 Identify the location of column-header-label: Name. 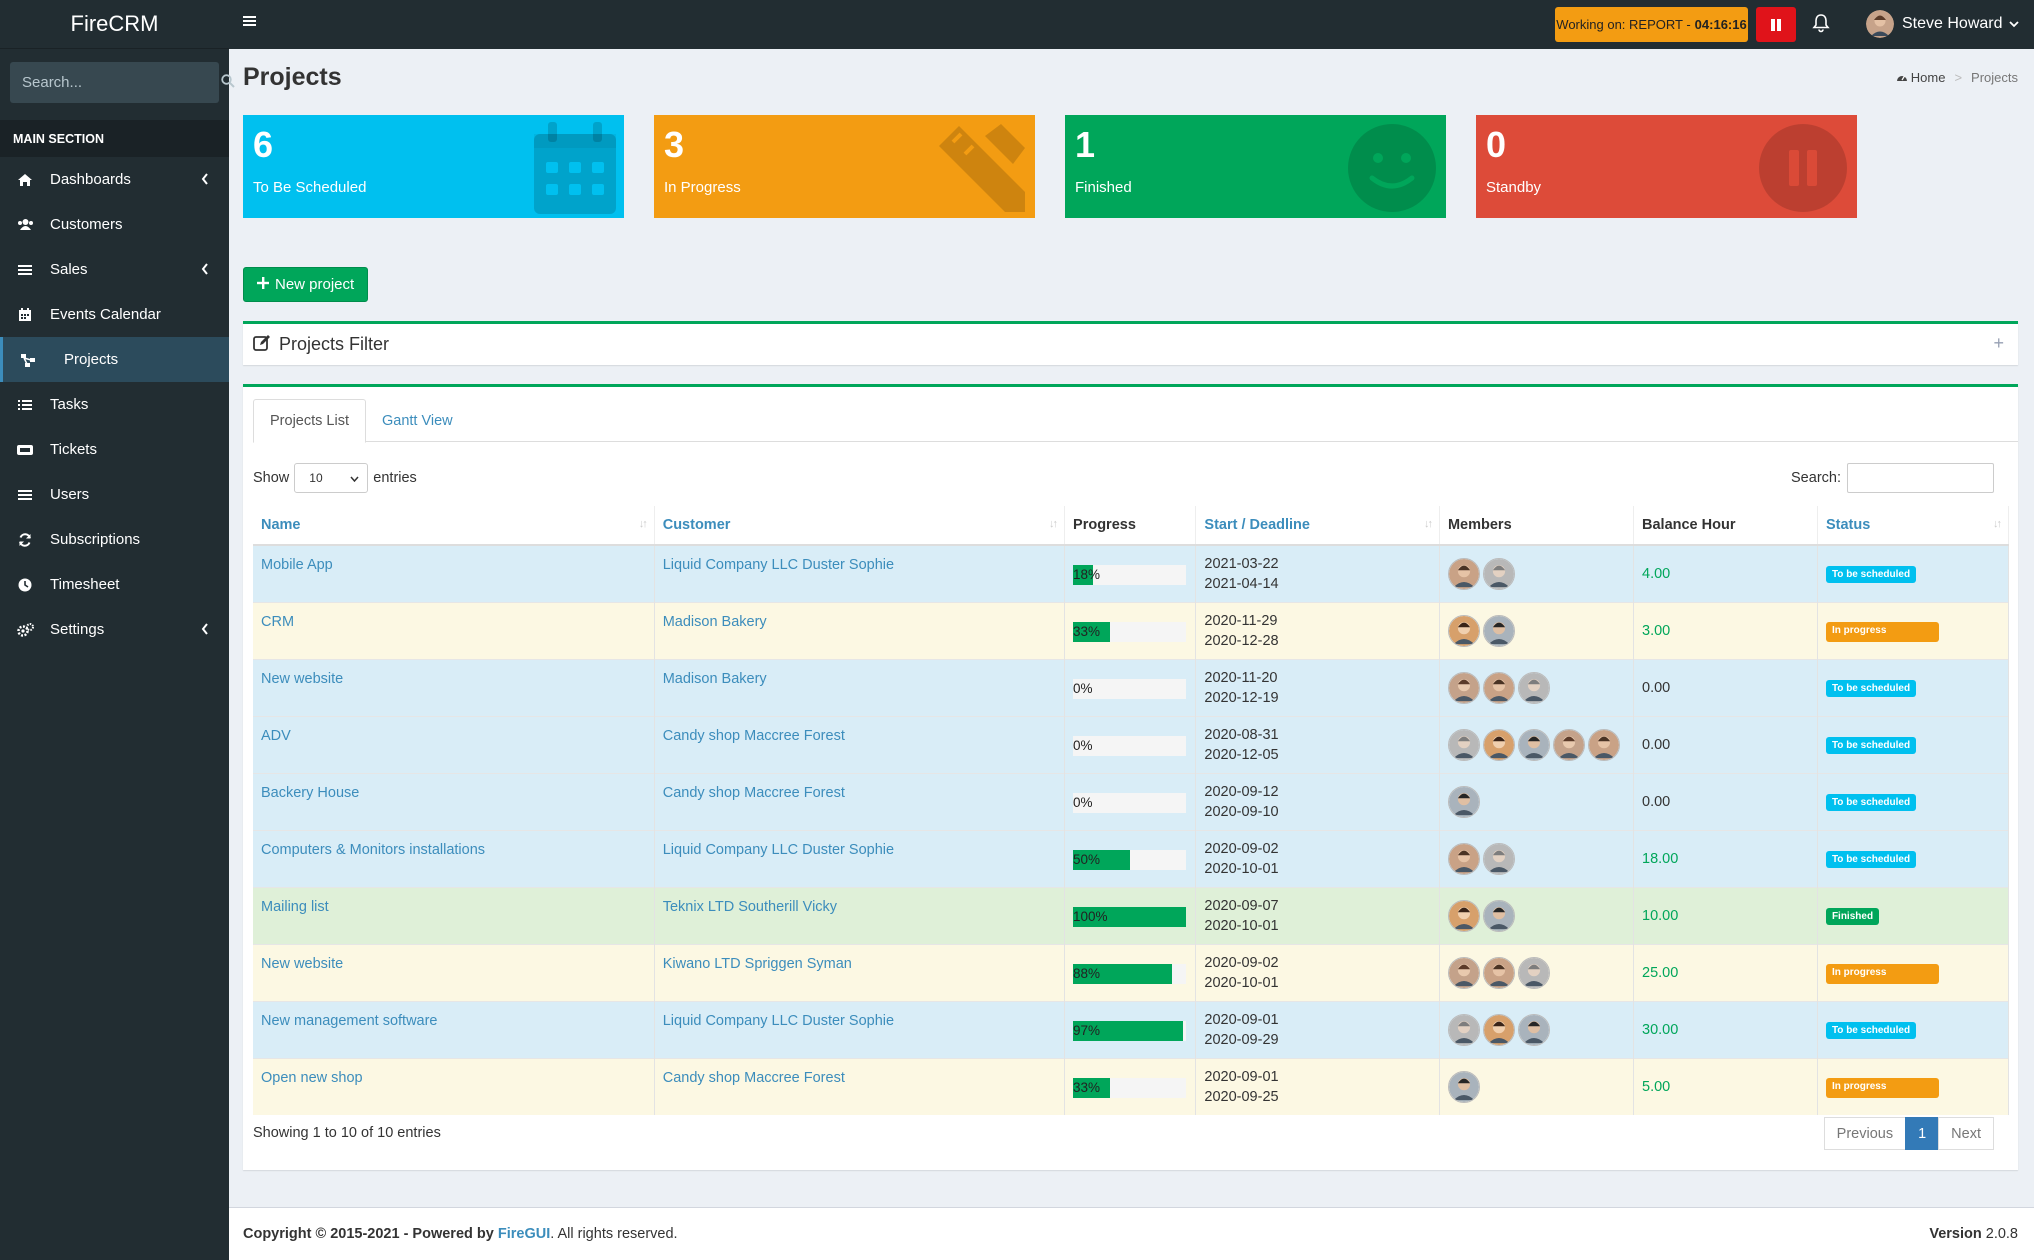
(281, 525).